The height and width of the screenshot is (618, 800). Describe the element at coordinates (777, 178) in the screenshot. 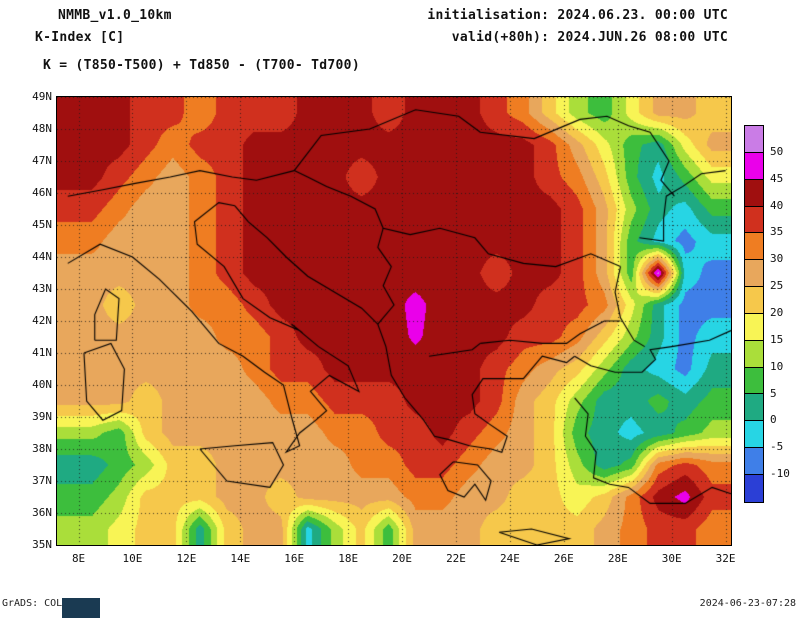

I see `colorbar-tick-label: 45` at that location.